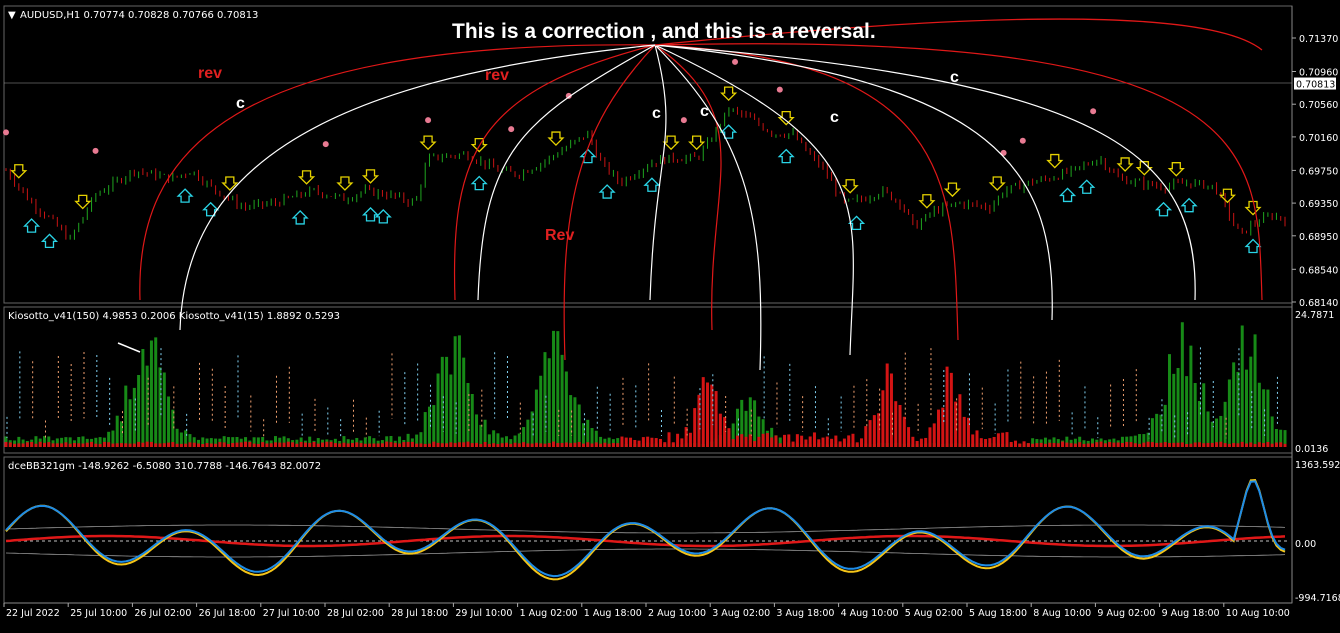  What do you see at coordinates (227, 613) in the screenshot?
I see `time-tick-label: 26 Jul 18:00` at bounding box center [227, 613].